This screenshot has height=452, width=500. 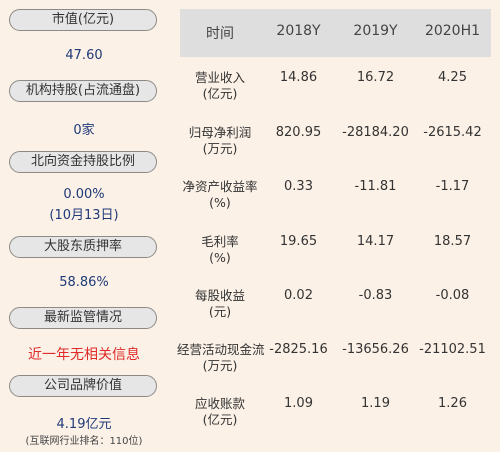 What do you see at coordinates (298, 241) in the screenshot?
I see `table-cell: 19.65` at bounding box center [298, 241].